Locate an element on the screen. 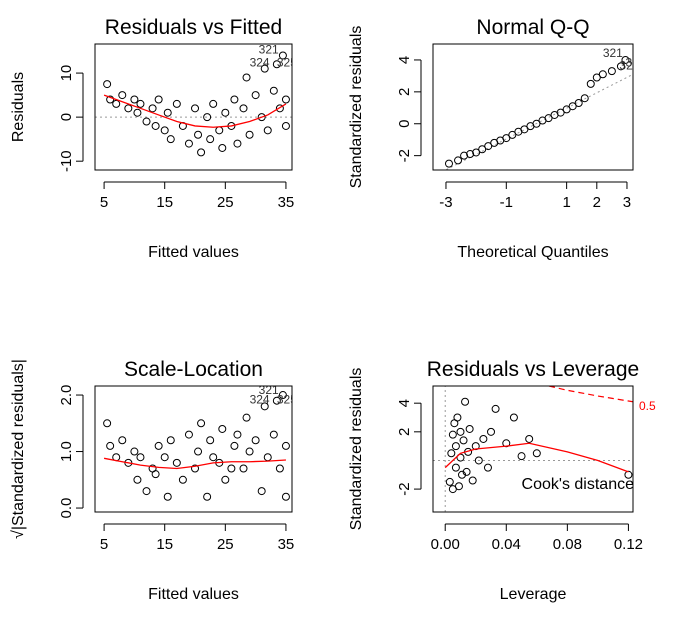 The width and height of the screenshot is (686, 636). x-tick-label: 5 is located at coordinates (104, 544).